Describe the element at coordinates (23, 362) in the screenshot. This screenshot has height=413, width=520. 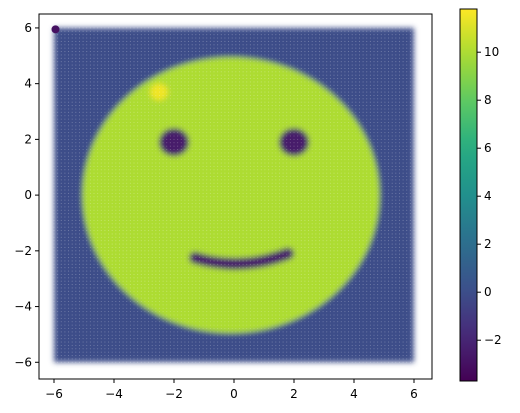
I see `y-tick-label: −6` at that location.